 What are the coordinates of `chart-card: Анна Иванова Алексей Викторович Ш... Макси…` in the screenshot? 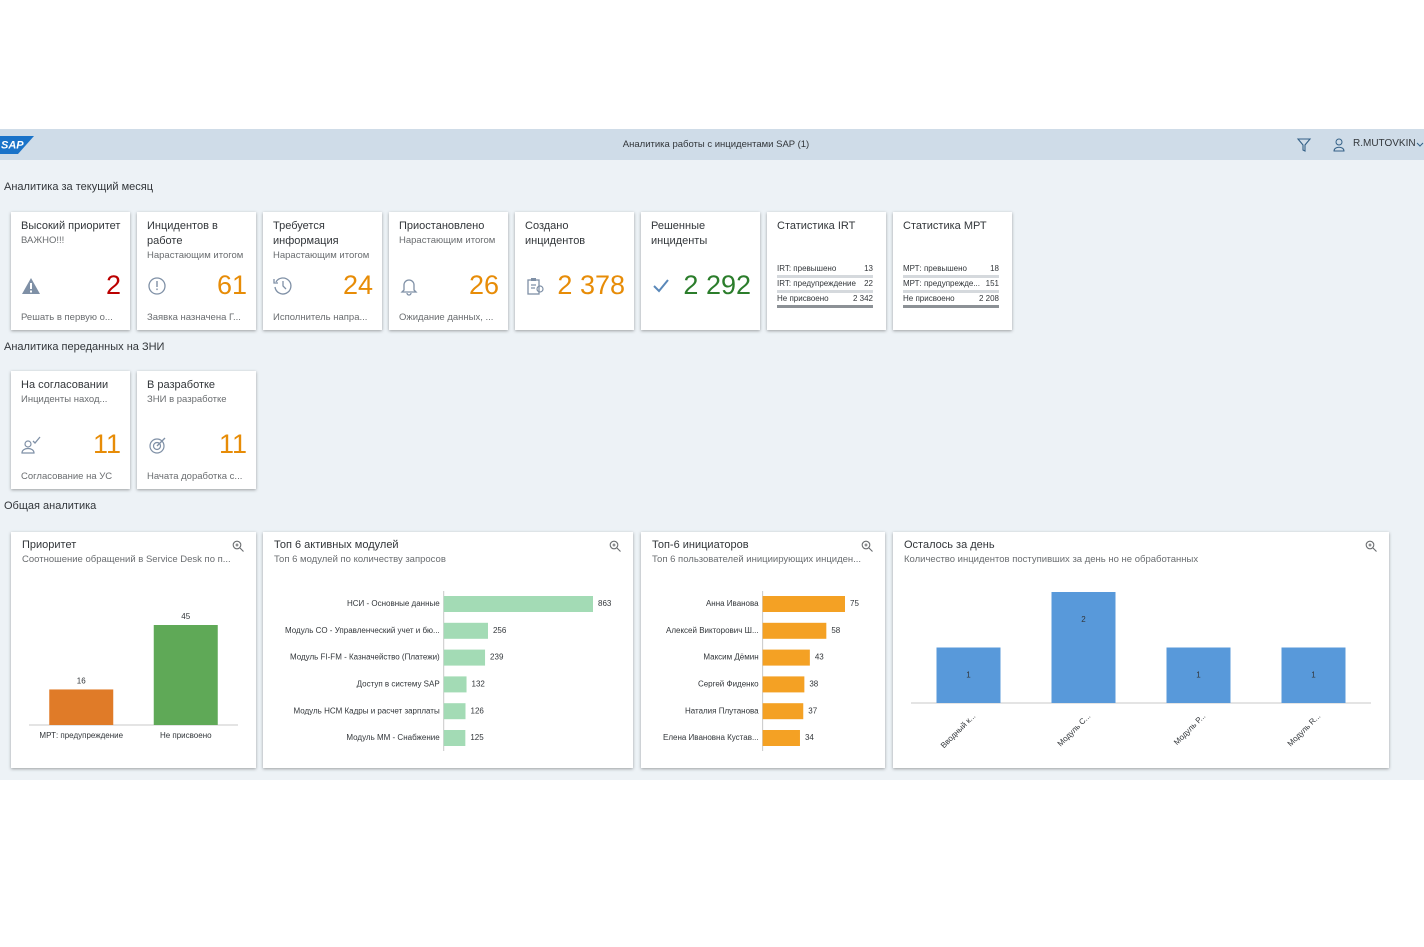 It's located at (763, 650).